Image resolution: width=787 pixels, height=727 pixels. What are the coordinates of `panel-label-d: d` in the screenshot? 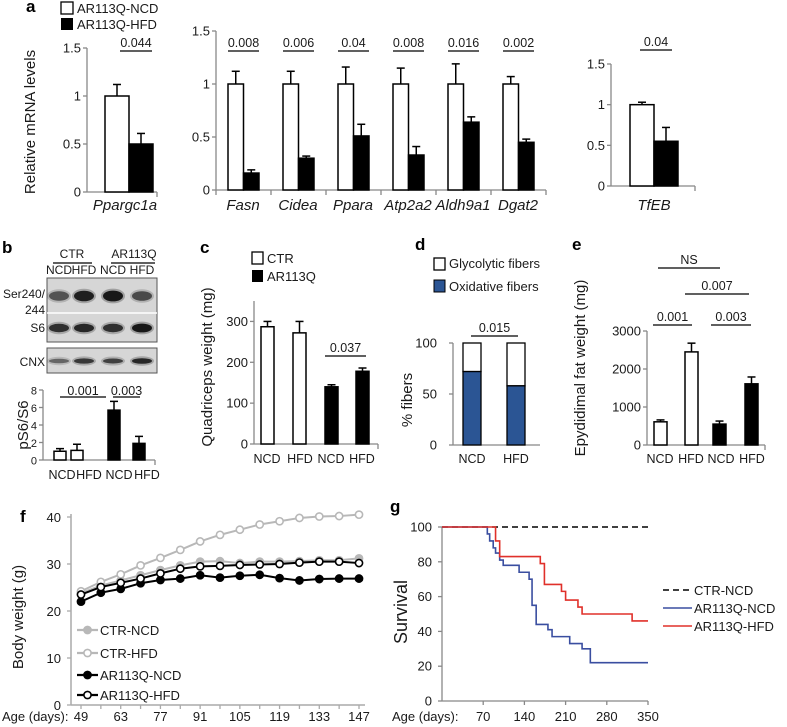 It's located at (420, 244).